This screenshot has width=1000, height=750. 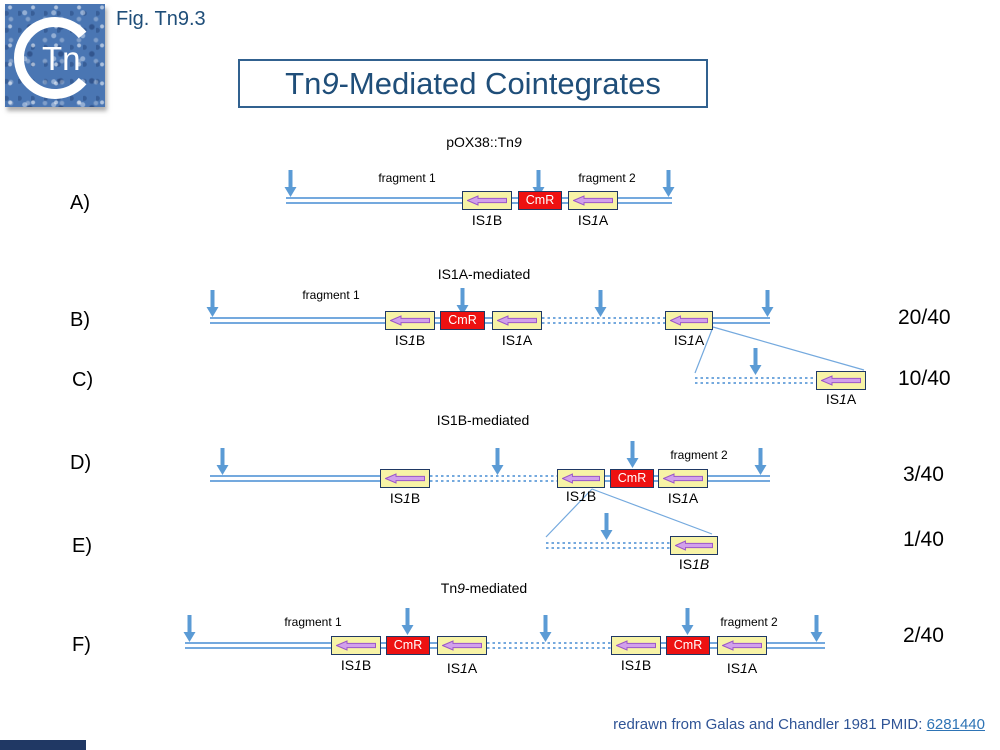 What do you see at coordinates (461, 588) in the screenshot?
I see `text-run: 9` at bounding box center [461, 588].